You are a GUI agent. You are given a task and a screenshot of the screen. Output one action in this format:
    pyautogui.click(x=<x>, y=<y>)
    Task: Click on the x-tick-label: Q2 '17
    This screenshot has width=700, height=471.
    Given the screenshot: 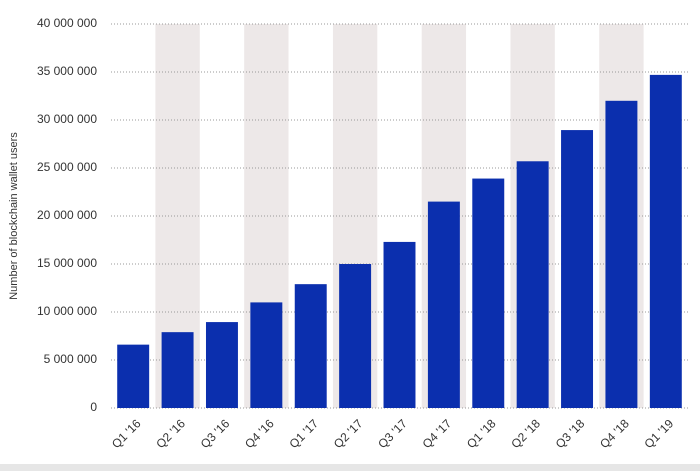 What is the action you would take?
    pyautogui.click(x=348, y=433)
    